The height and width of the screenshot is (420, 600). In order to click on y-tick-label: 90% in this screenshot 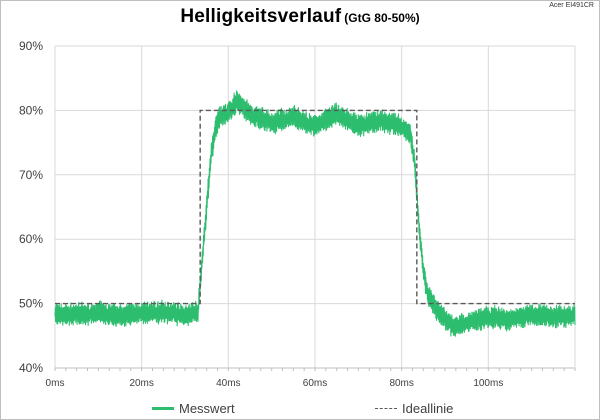, I will do `click(31, 46)`.